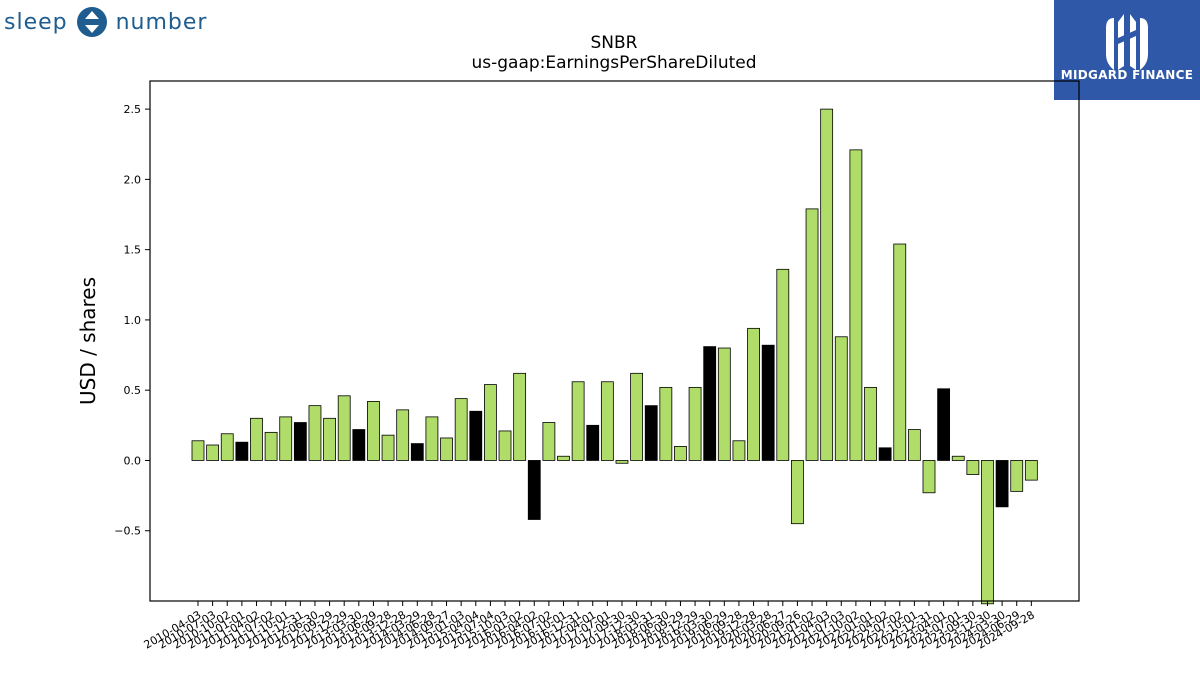  Describe the element at coordinates (1127, 75) in the screenshot. I see `midgard-brand-text: MIDGARD FINANCE` at that location.